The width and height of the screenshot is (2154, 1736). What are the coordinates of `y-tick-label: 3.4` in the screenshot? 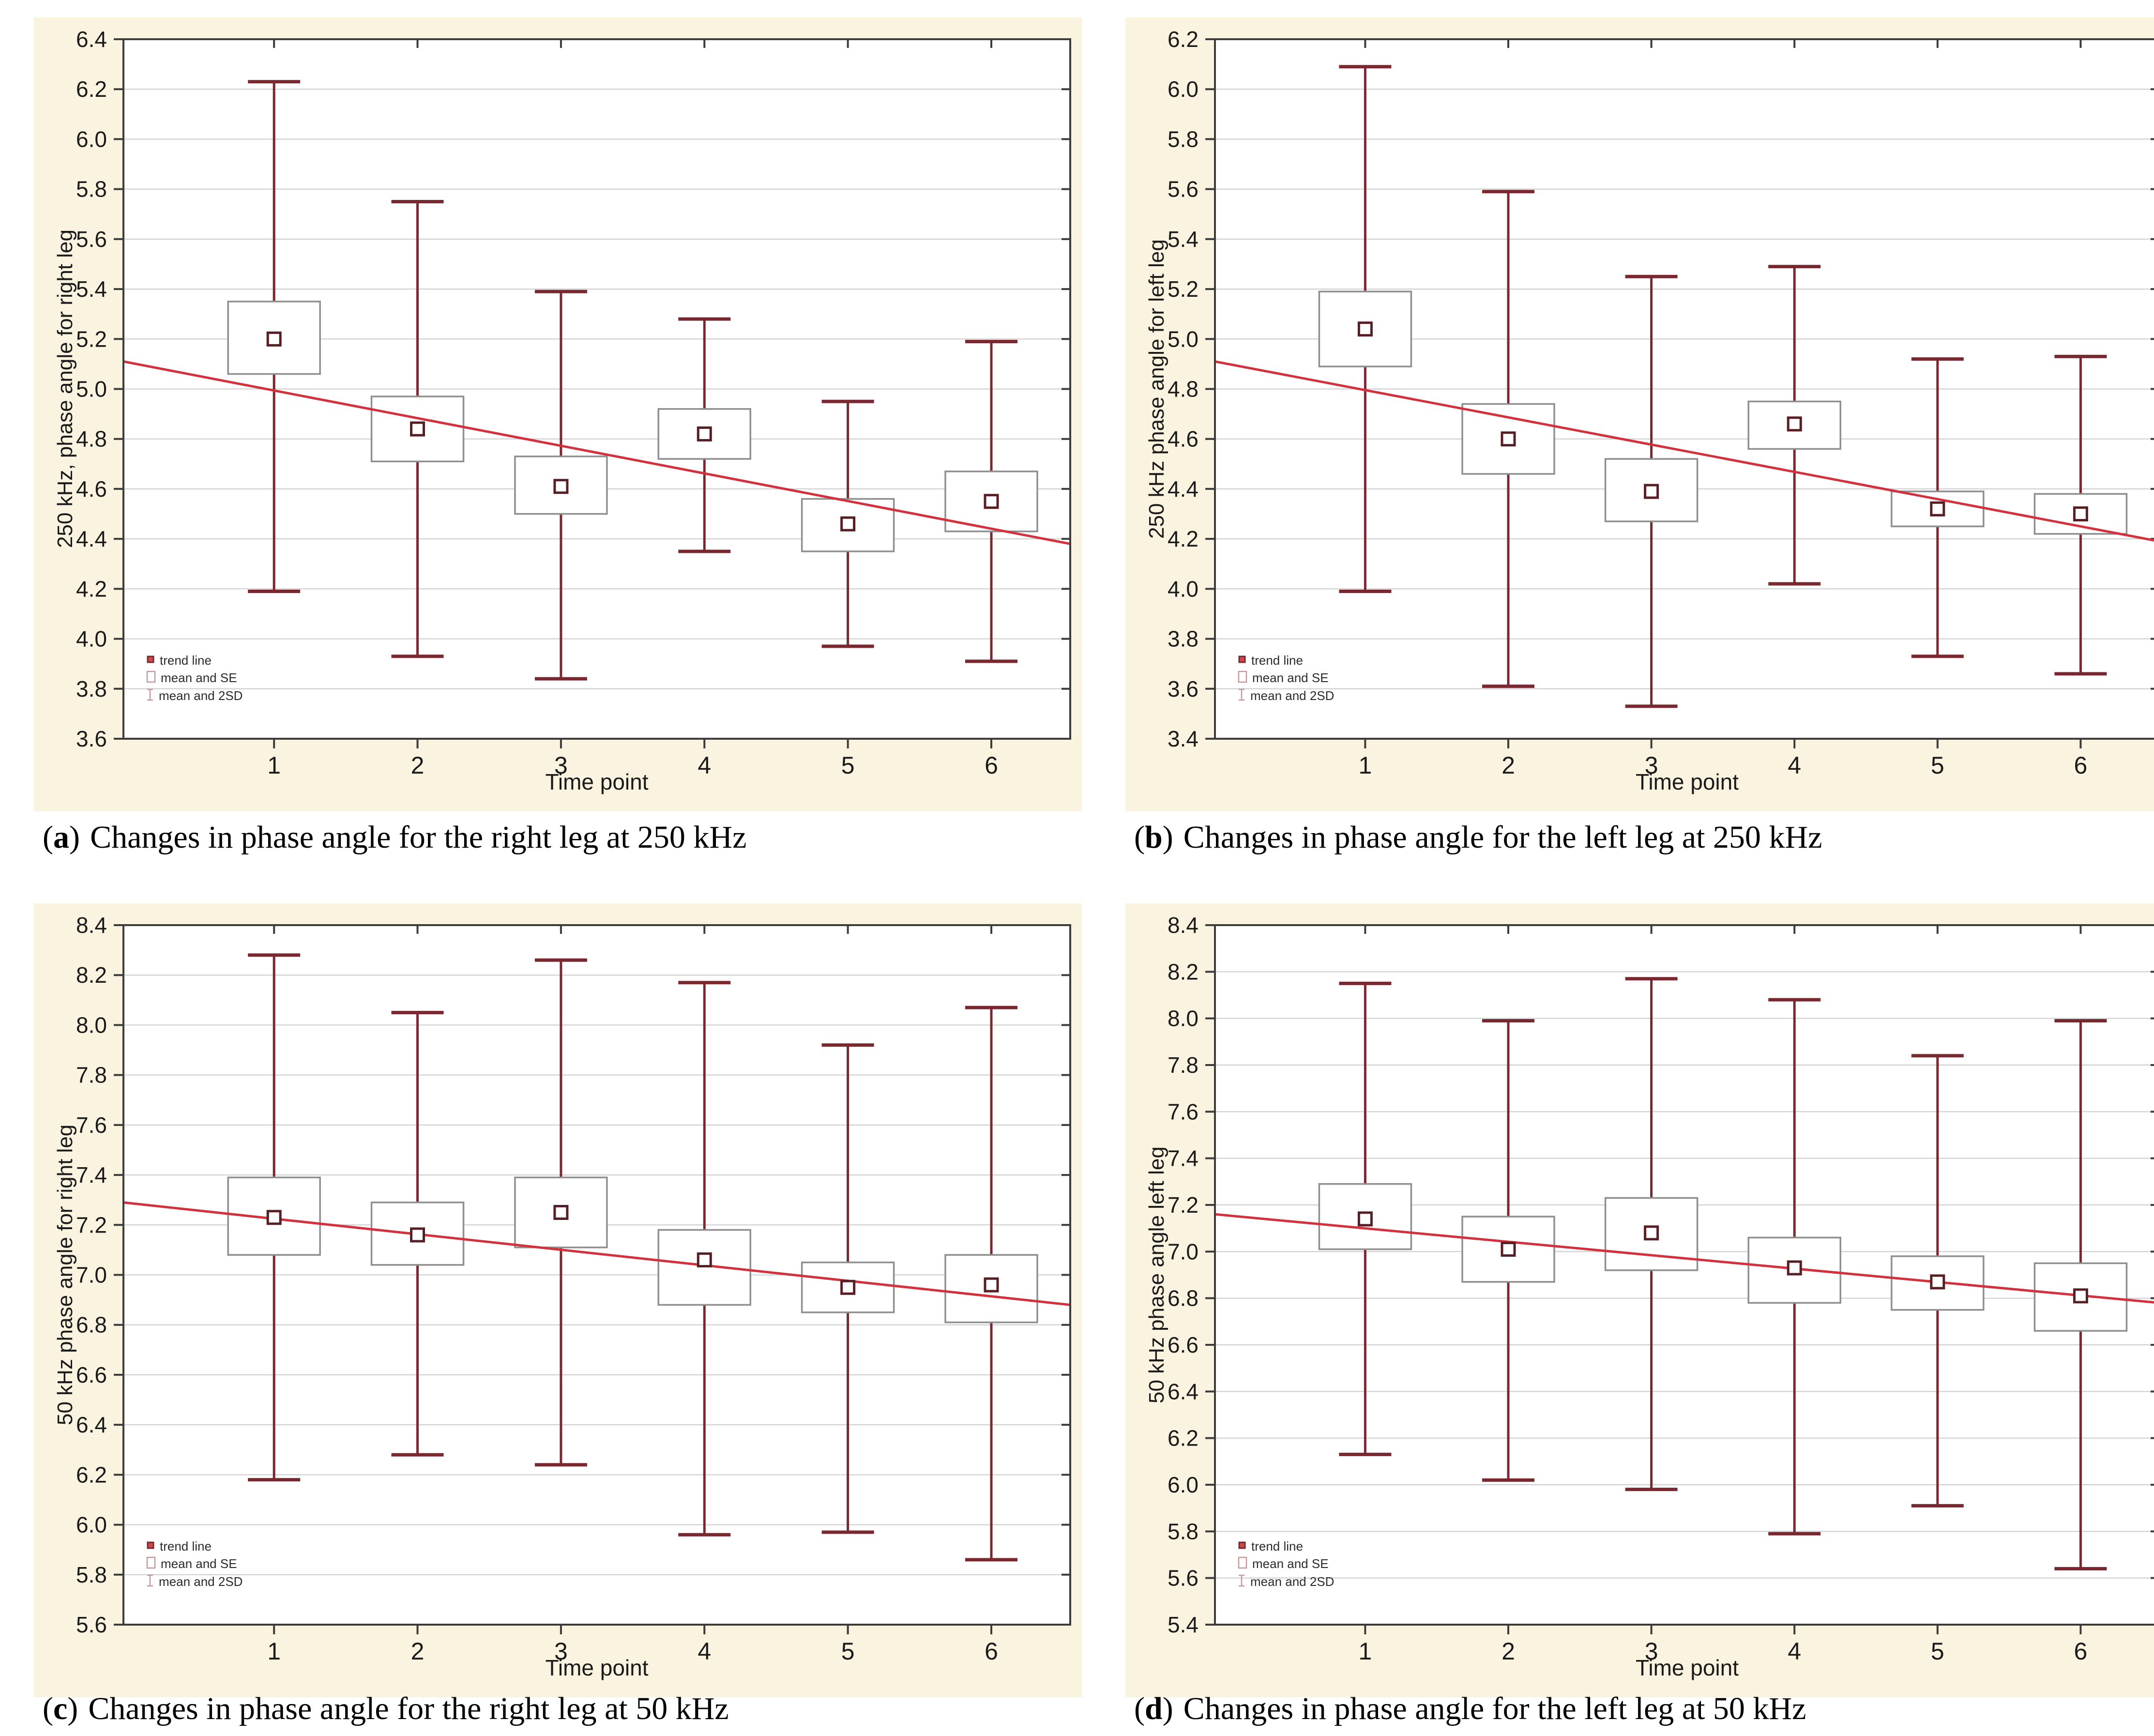 It's located at (1183, 738).